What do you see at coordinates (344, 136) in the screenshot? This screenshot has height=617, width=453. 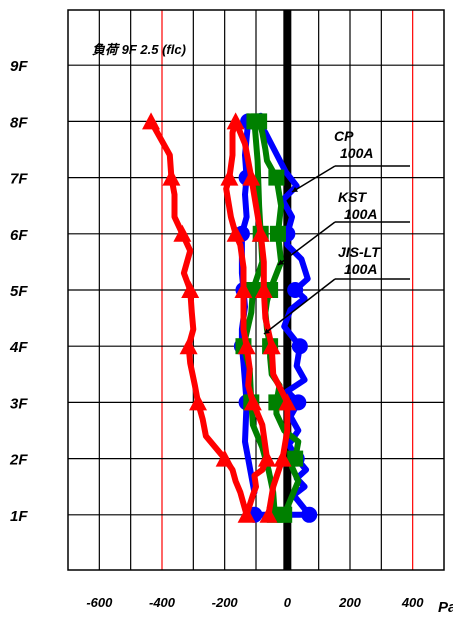 I see `annotation-text: CP` at bounding box center [344, 136].